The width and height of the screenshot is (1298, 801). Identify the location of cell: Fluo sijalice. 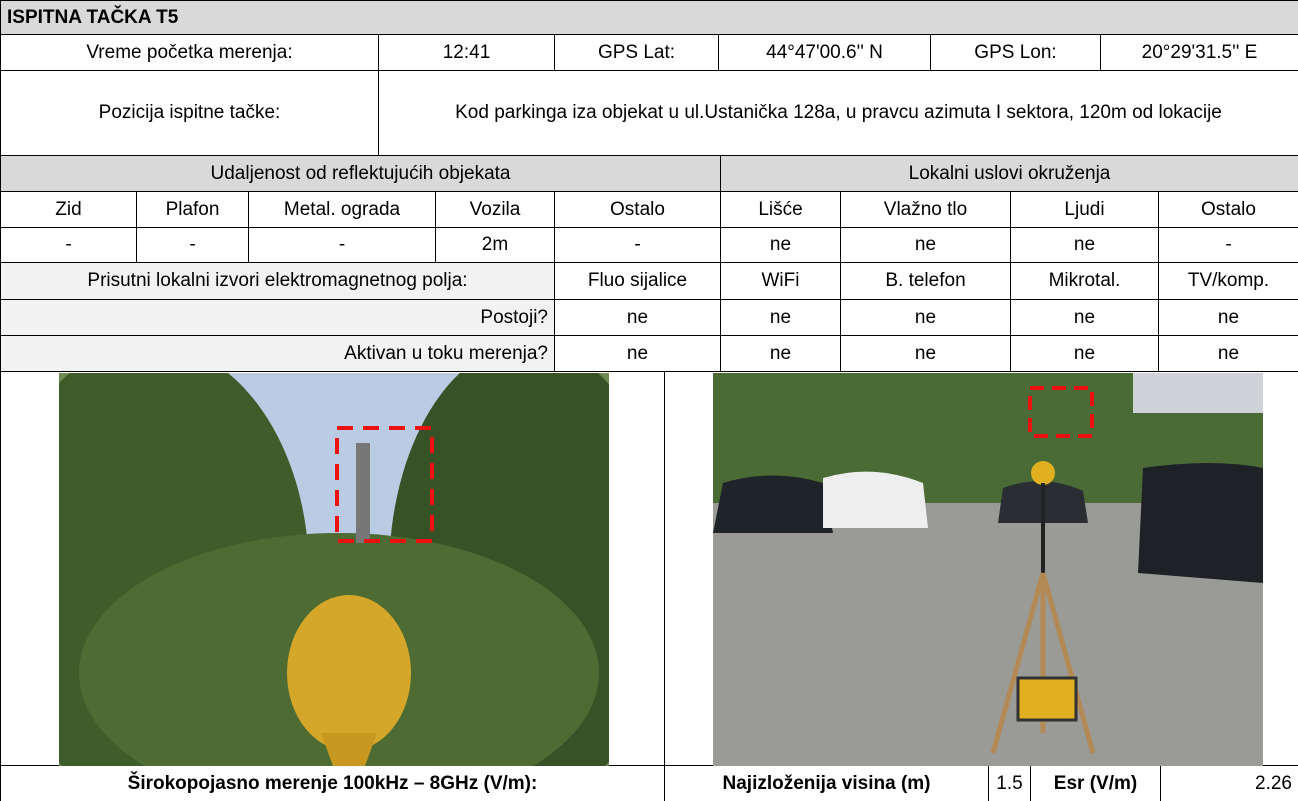
(638, 281).